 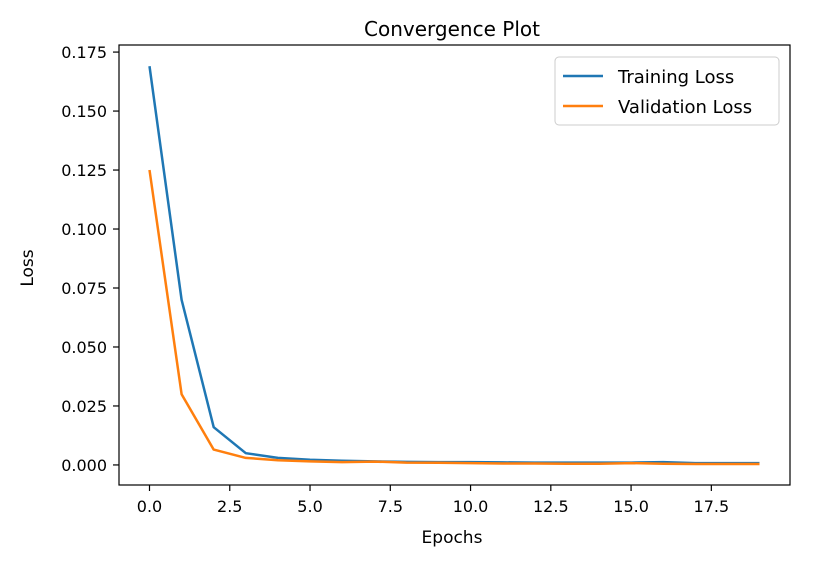 I want to click on legend-box, so click(x=667, y=91).